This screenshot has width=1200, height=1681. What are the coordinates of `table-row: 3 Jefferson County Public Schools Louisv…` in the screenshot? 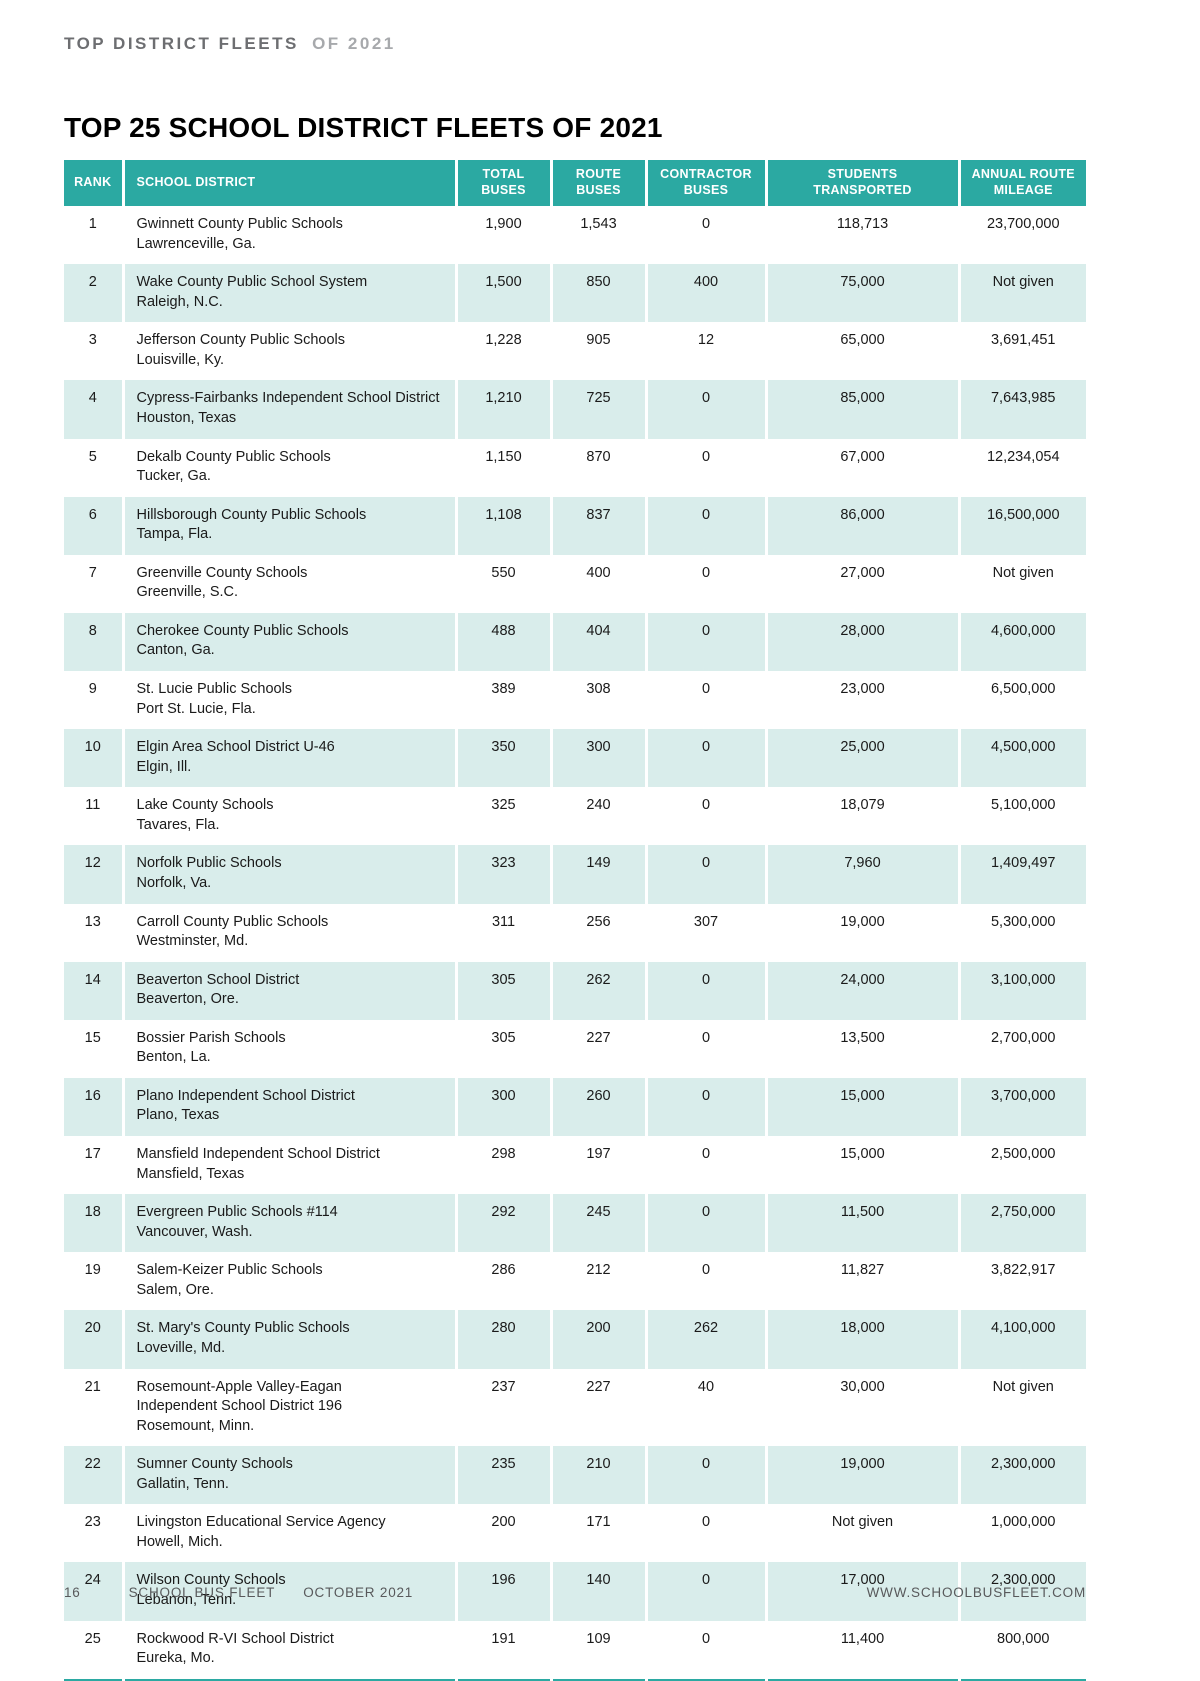 It's located at (575, 351).